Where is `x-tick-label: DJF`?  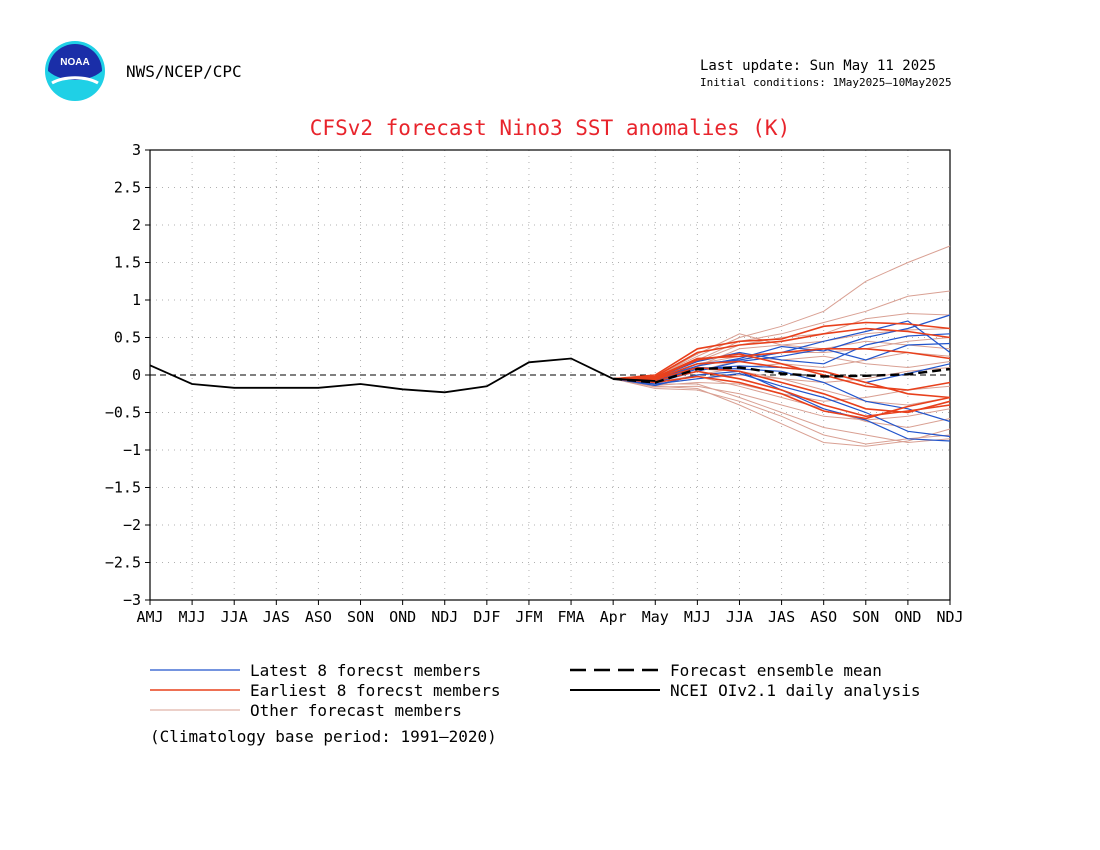 x-tick-label: DJF is located at coordinates (486, 617).